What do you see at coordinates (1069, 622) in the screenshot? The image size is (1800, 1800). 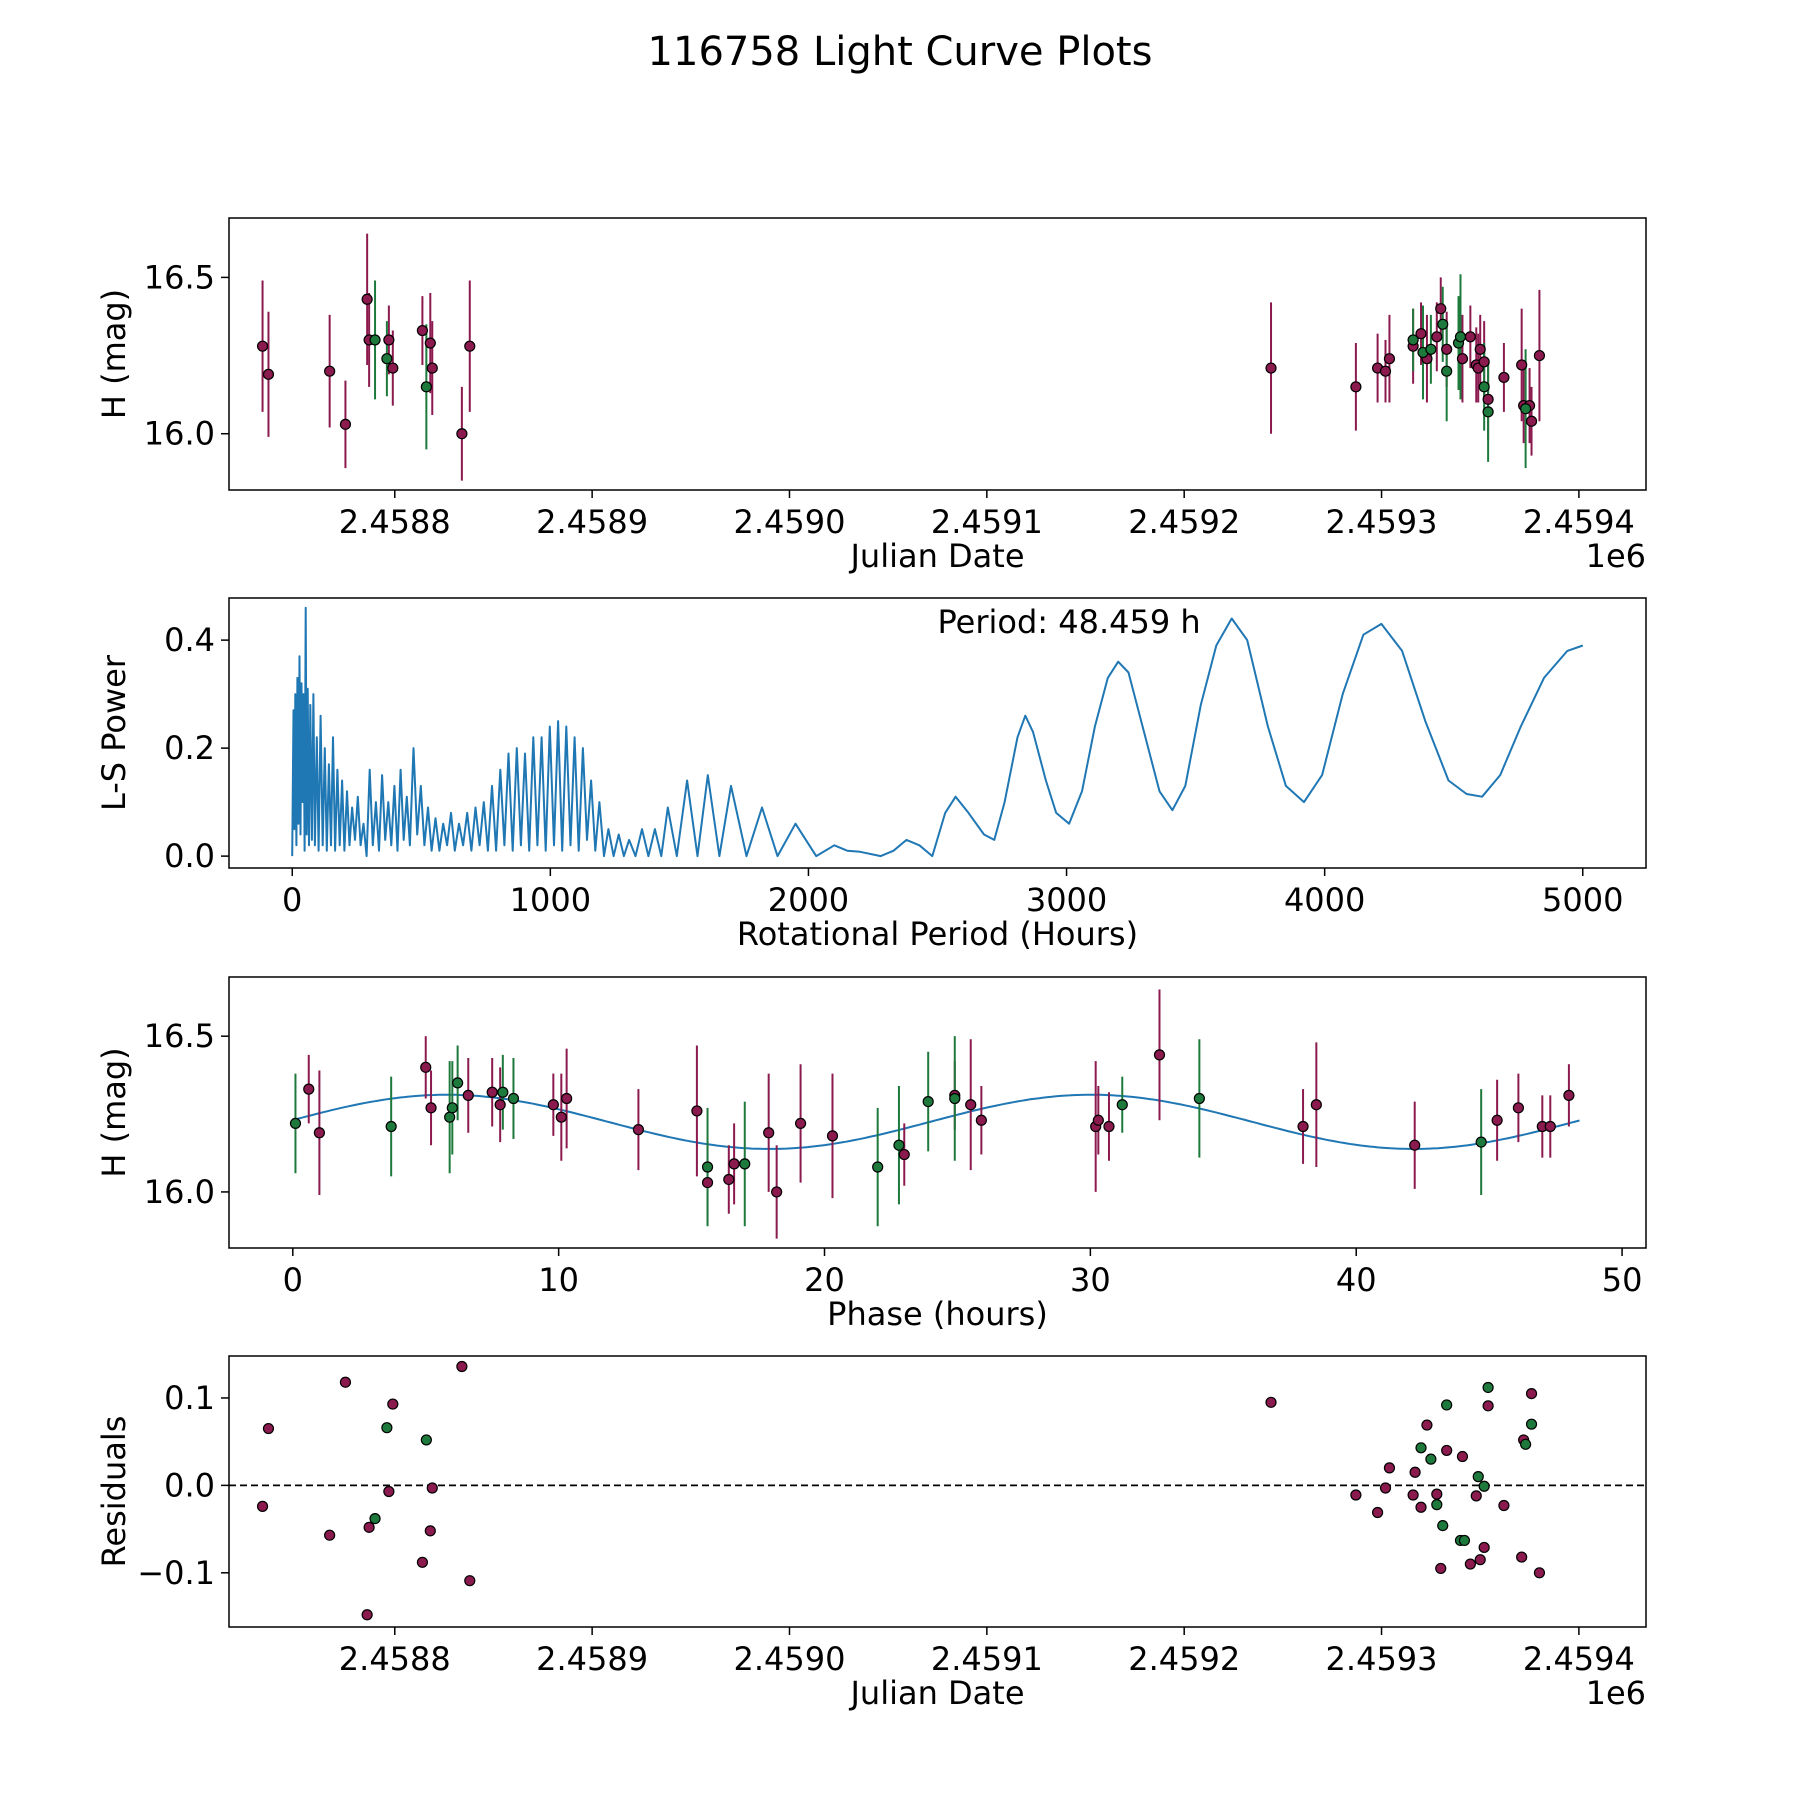 I see `period-annotation: Period: 48.459 h` at bounding box center [1069, 622].